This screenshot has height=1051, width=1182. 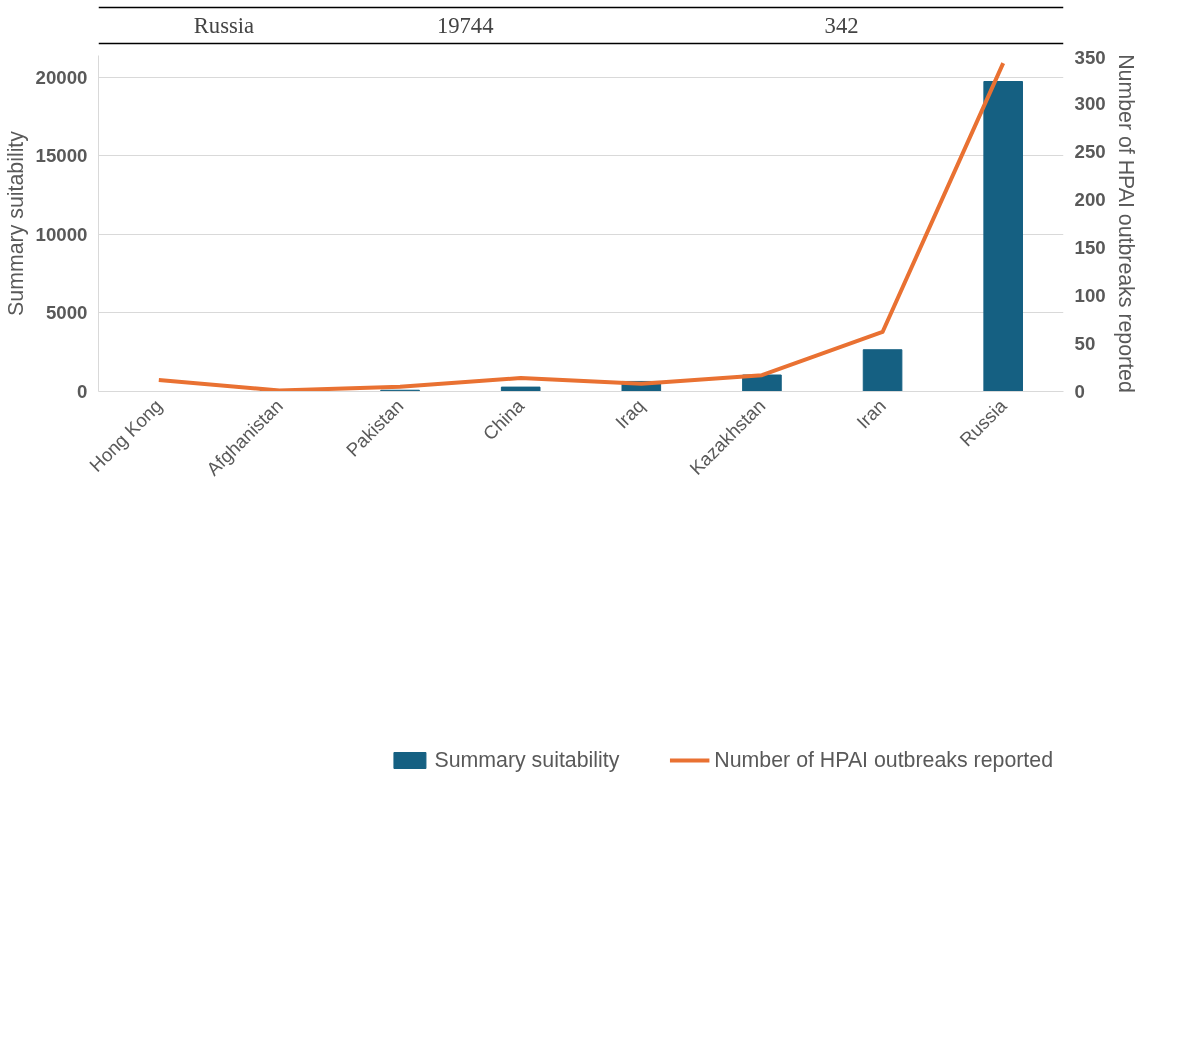 What do you see at coordinates (224, 25) in the screenshot?
I see `text: Russia` at bounding box center [224, 25].